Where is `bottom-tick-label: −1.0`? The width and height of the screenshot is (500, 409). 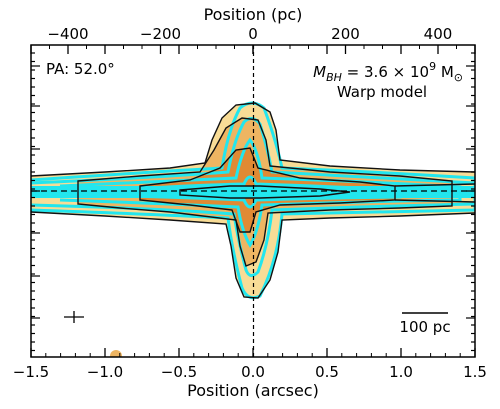
bottom-tick-label: −1.0 is located at coordinates (105, 372).